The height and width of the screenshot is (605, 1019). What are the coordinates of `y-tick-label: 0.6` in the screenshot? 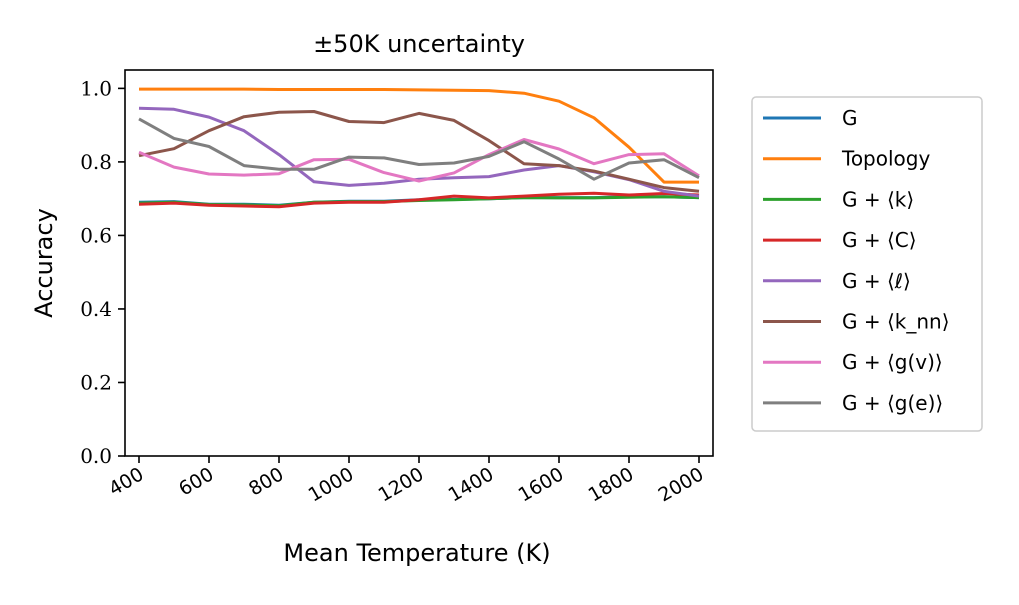 It's located at (96, 235).